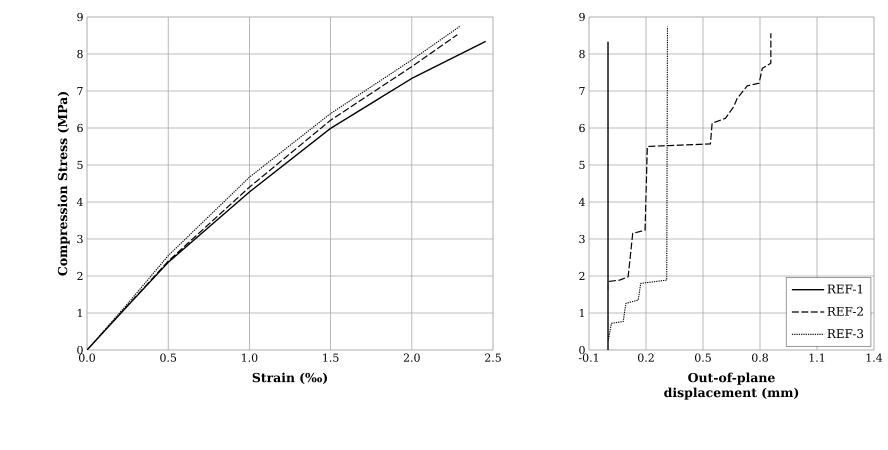 The width and height of the screenshot is (888, 450). Describe the element at coordinates (588, 358) in the screenshot. I see `x-tick-label: -0.1` at that location.